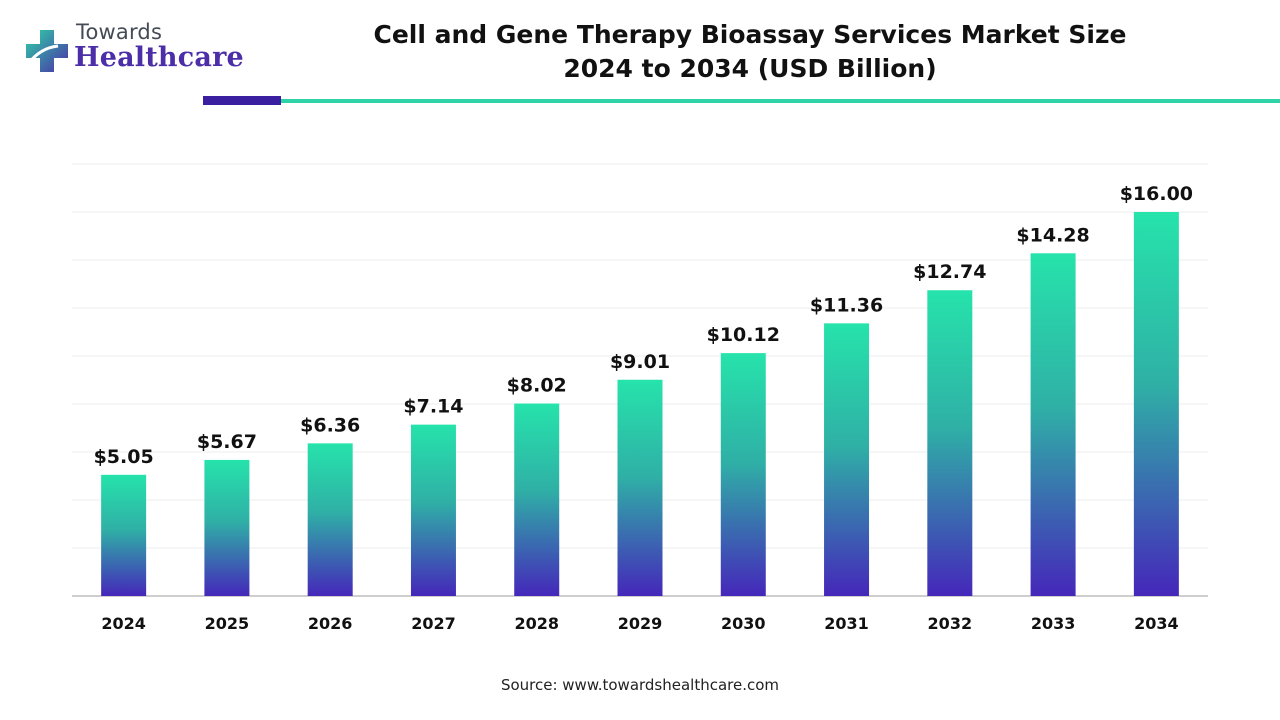 This screenshot has width=1280, height=720. Describe the element at coordinates (847, 459) in the screenshot. I see `bar-2031` at that location.